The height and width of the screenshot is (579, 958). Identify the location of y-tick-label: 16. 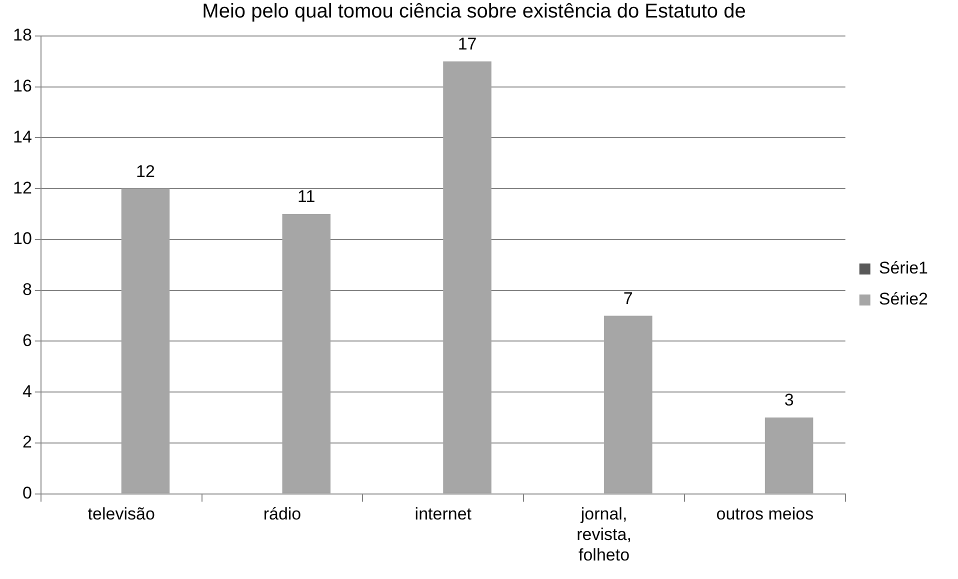
(22, 86).